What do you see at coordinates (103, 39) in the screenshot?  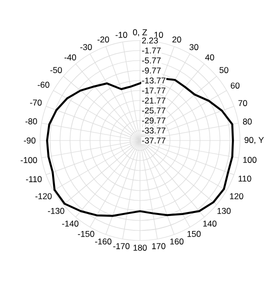 I see `spoke-label: -20` at bounding box center [103, 39].